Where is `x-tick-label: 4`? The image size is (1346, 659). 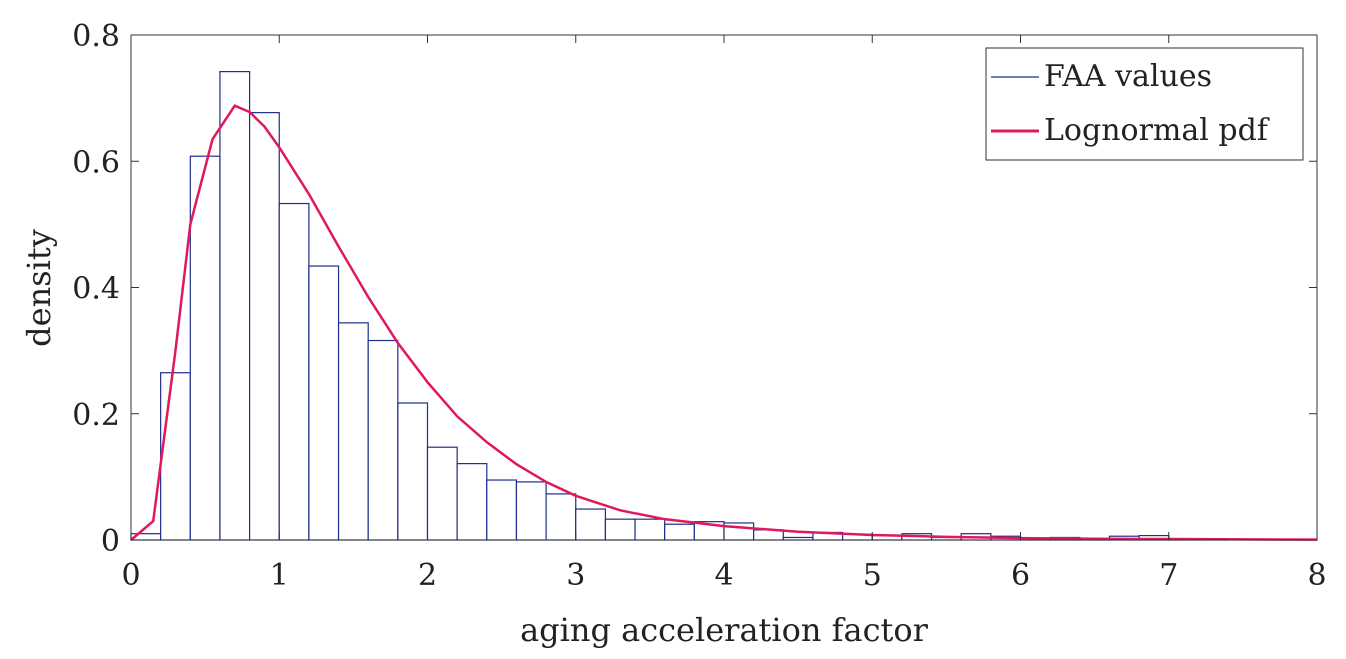 x-tick-label: 4 is located at coordinates (723, 575).